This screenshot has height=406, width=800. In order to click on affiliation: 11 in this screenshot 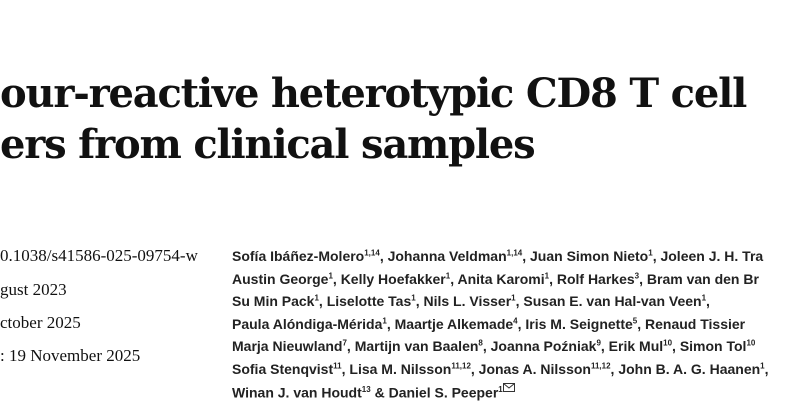, I will do `click(337, 365)`.